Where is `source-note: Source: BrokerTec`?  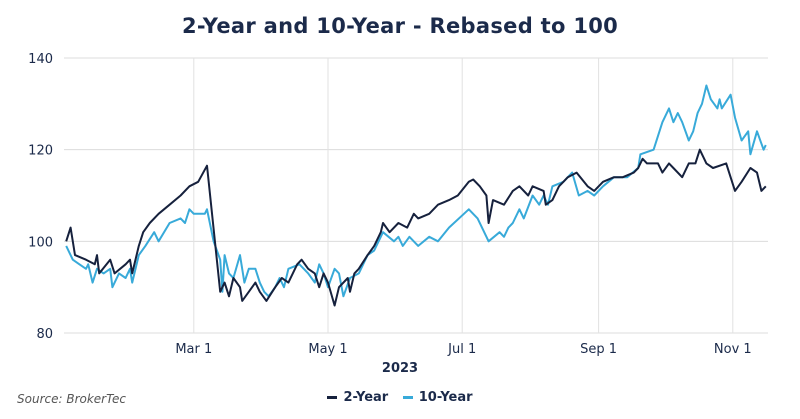
source-note: Source: BrokerTec is located at coordinates (71, 399).